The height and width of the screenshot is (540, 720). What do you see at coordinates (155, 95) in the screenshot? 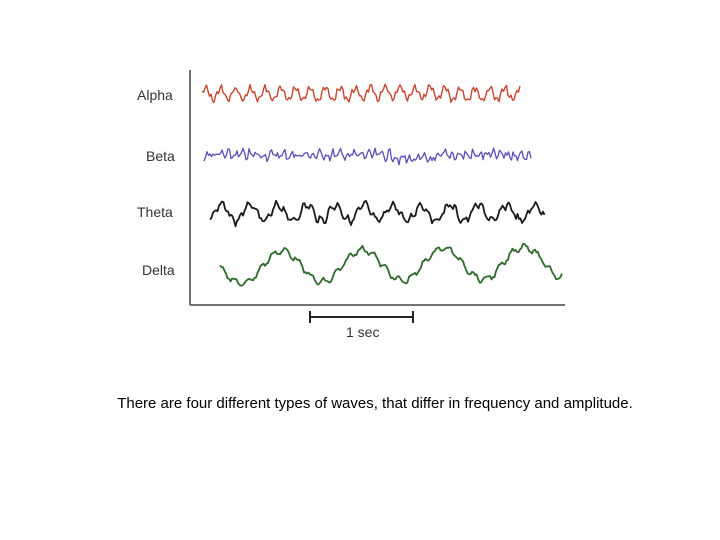
I see `wave-label-alpha: Alpha` at bounding box center [155, 95].